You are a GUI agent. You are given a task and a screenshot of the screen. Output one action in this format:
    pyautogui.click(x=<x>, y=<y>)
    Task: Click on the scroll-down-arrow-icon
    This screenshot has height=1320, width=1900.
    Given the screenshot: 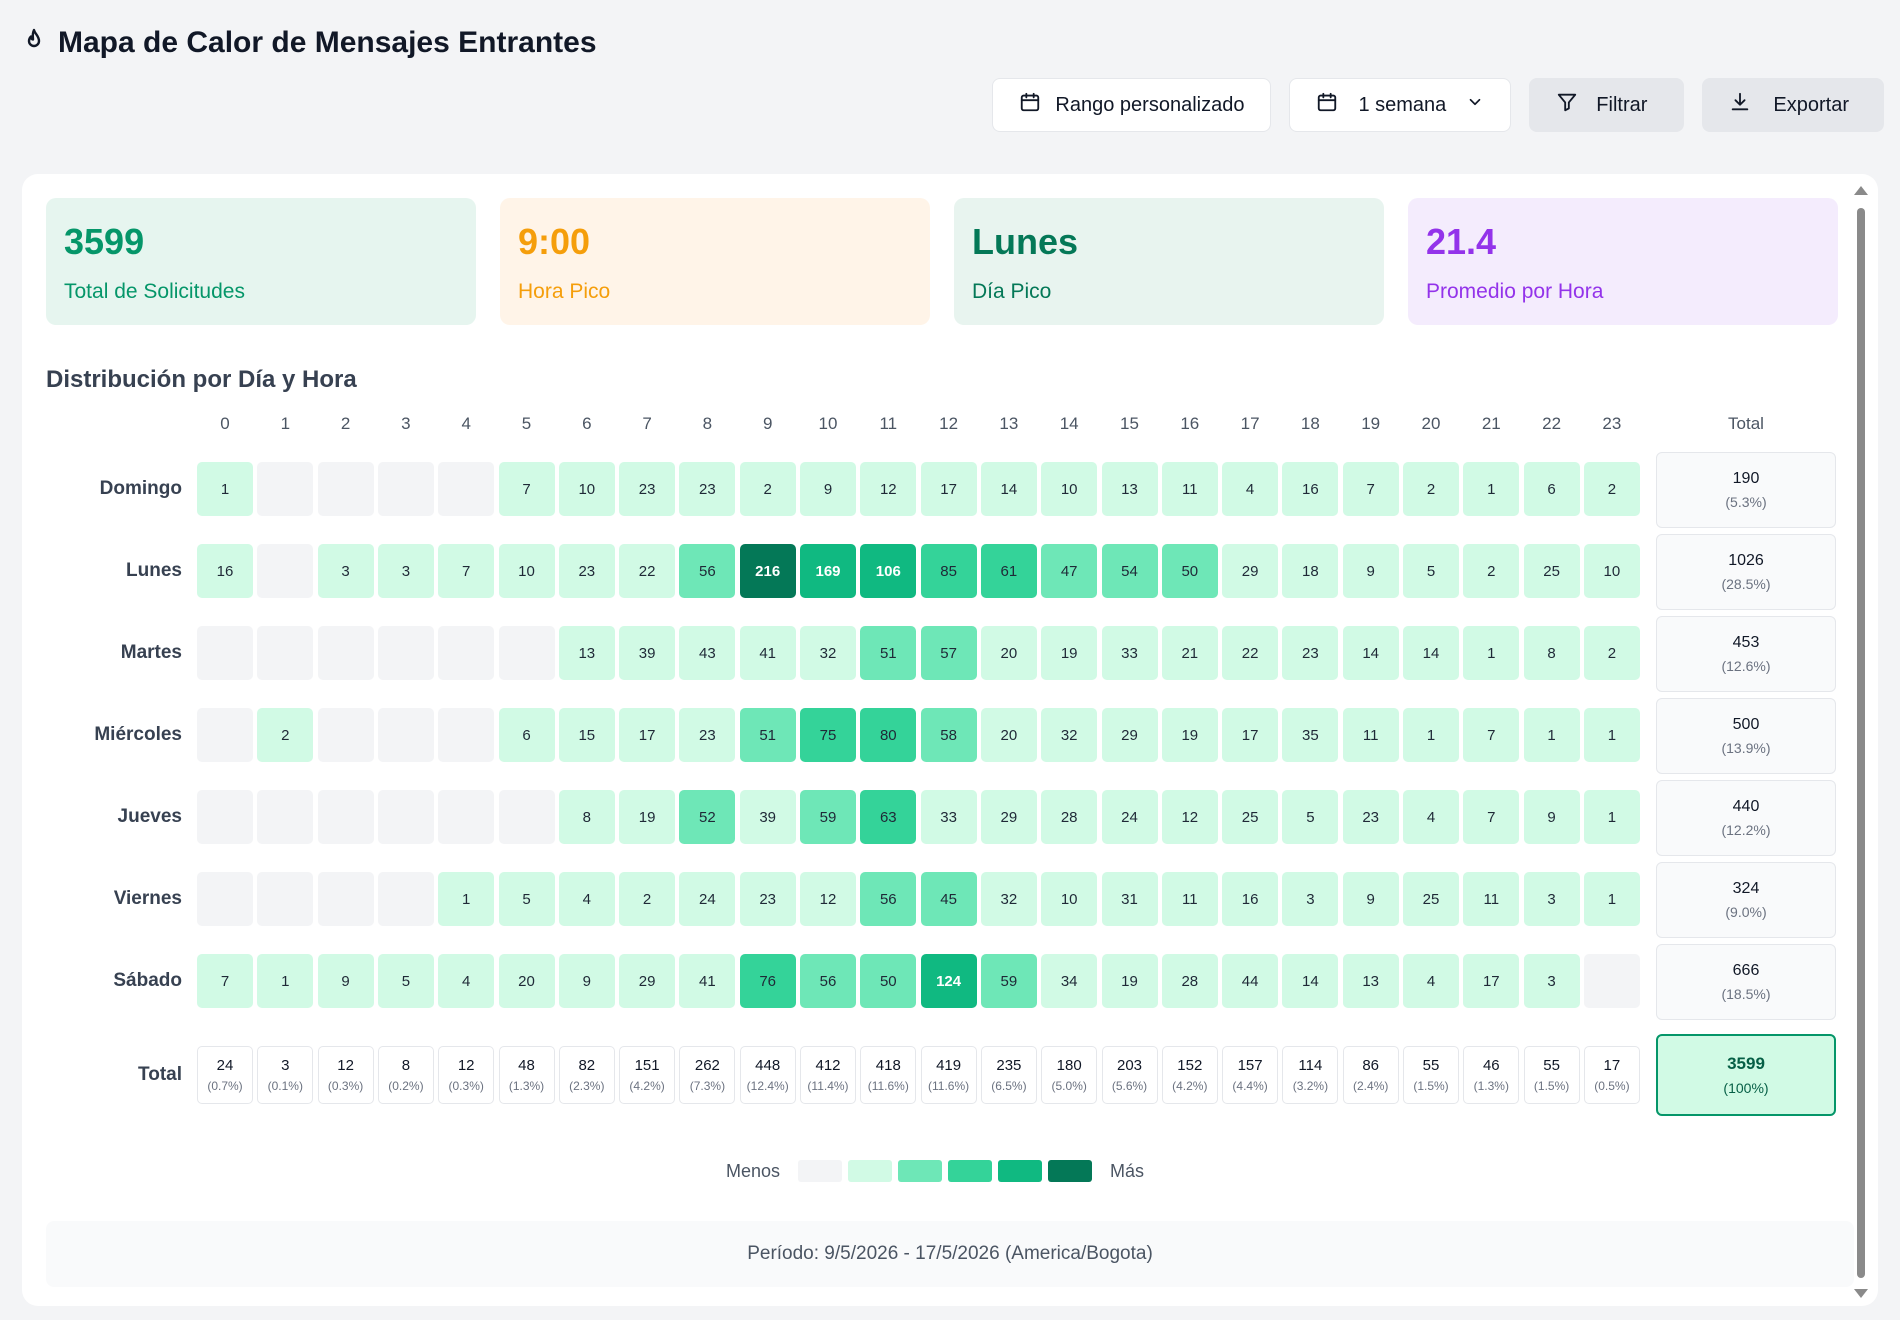 What is the action you would take?
    pyautogui.click(x=1861, y=1293)
    